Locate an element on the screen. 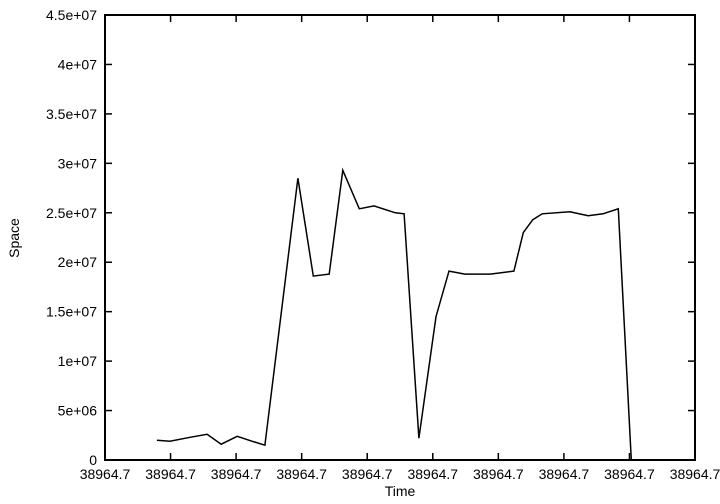 The height and width of the screenshot is (504, 720). y-axis-title: Space is located at coordinates (14, 238).